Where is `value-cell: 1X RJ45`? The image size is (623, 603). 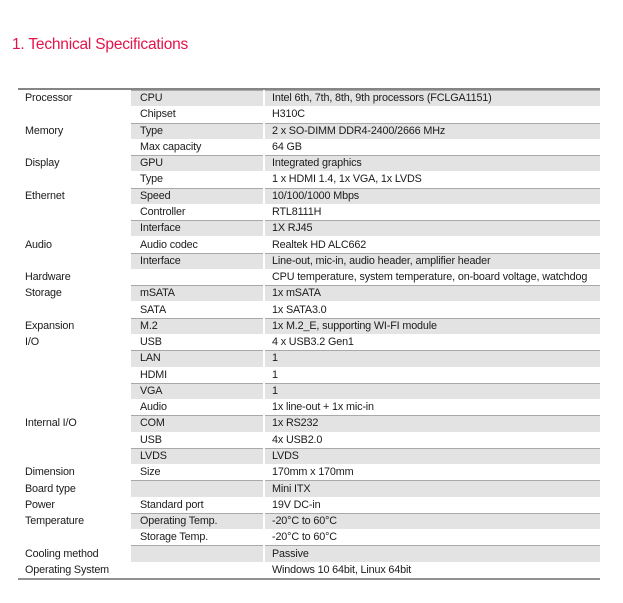 value-cell: 1X RJ45 is located at coordinates (432, 228).